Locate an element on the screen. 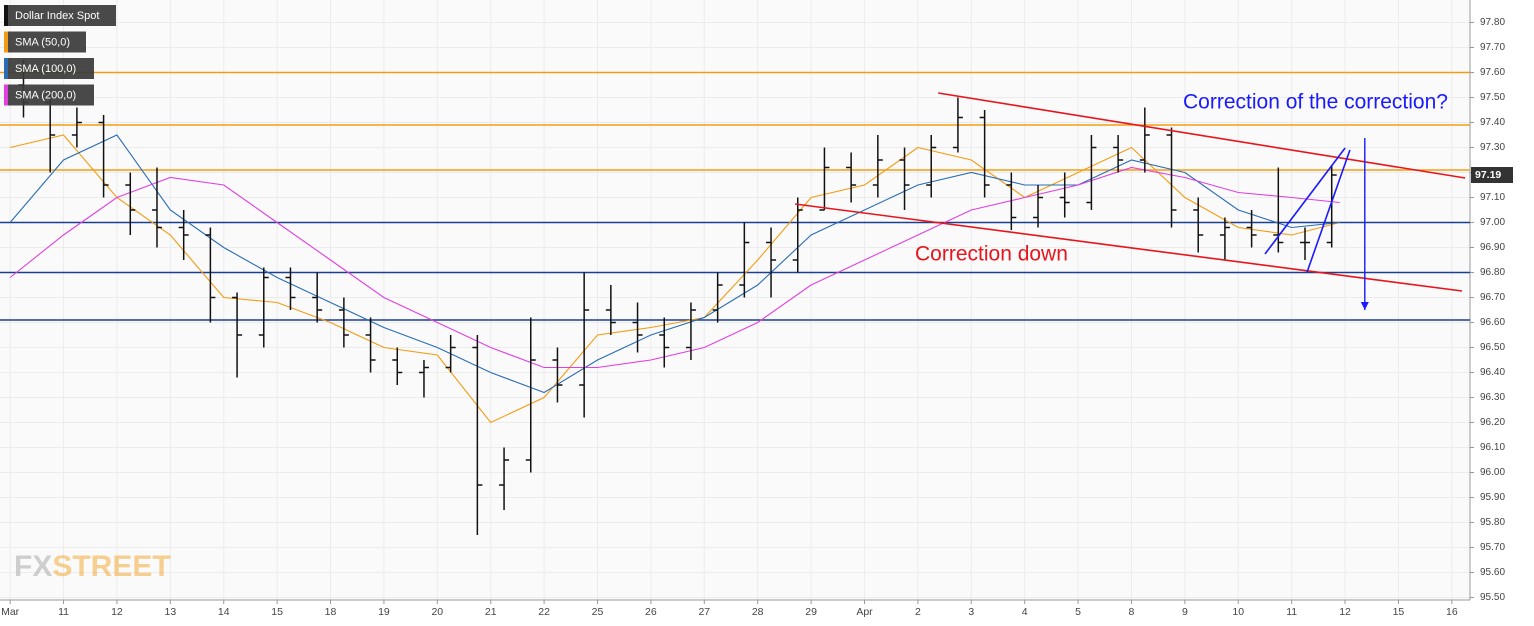  y-tick-label: 96.50 is located at coordinates (1492, 347).